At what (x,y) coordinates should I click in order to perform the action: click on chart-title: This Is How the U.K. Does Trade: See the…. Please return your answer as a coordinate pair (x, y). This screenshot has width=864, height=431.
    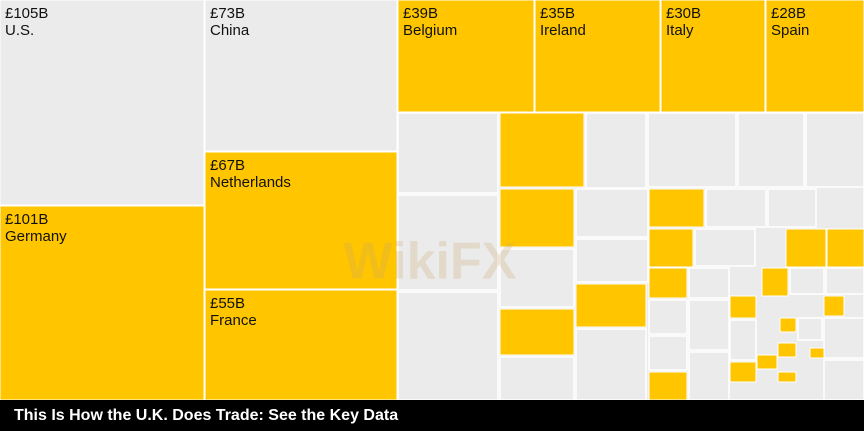
    Looking at the image, I should click on (206, 415).